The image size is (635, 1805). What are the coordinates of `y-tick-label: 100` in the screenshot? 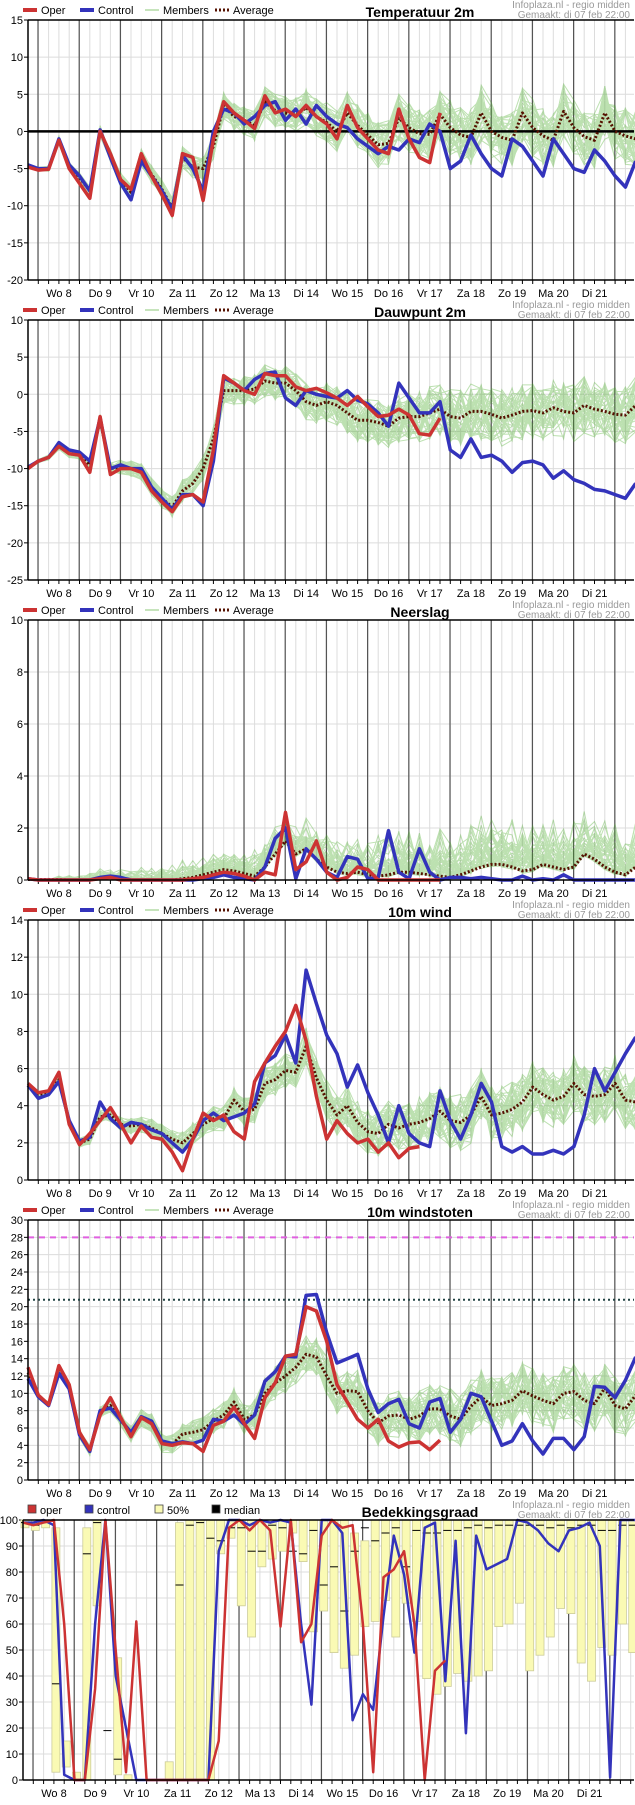 It's located at (9, 1521).